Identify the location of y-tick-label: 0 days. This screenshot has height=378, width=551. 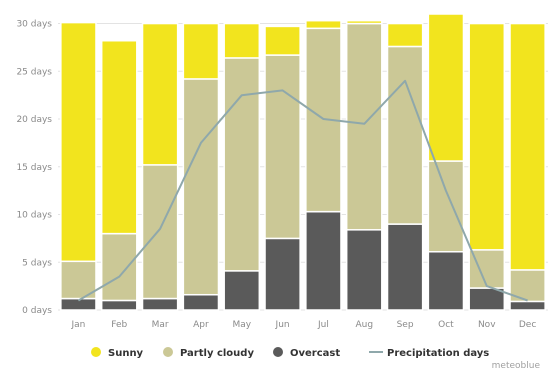
(37, 311).